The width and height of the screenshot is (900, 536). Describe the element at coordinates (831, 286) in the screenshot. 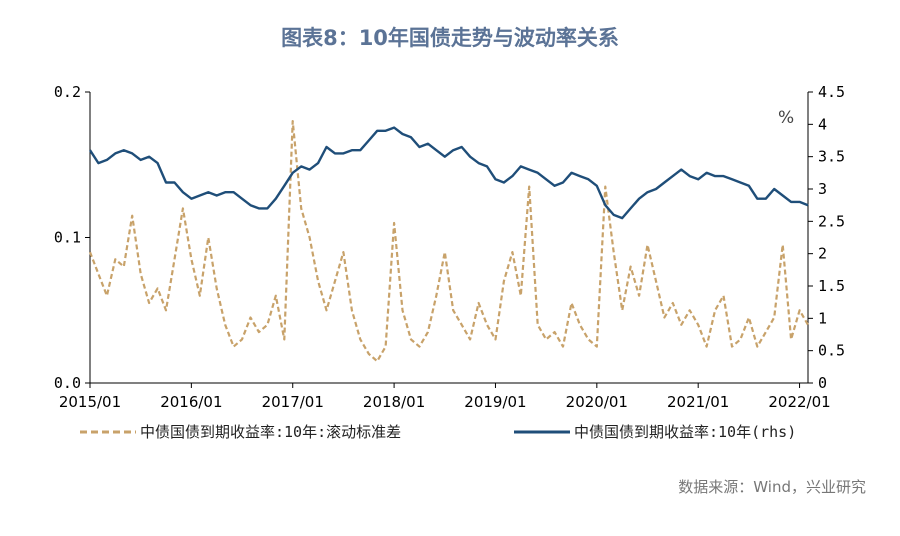

I see `right-tick-label: 1.5` at that location.